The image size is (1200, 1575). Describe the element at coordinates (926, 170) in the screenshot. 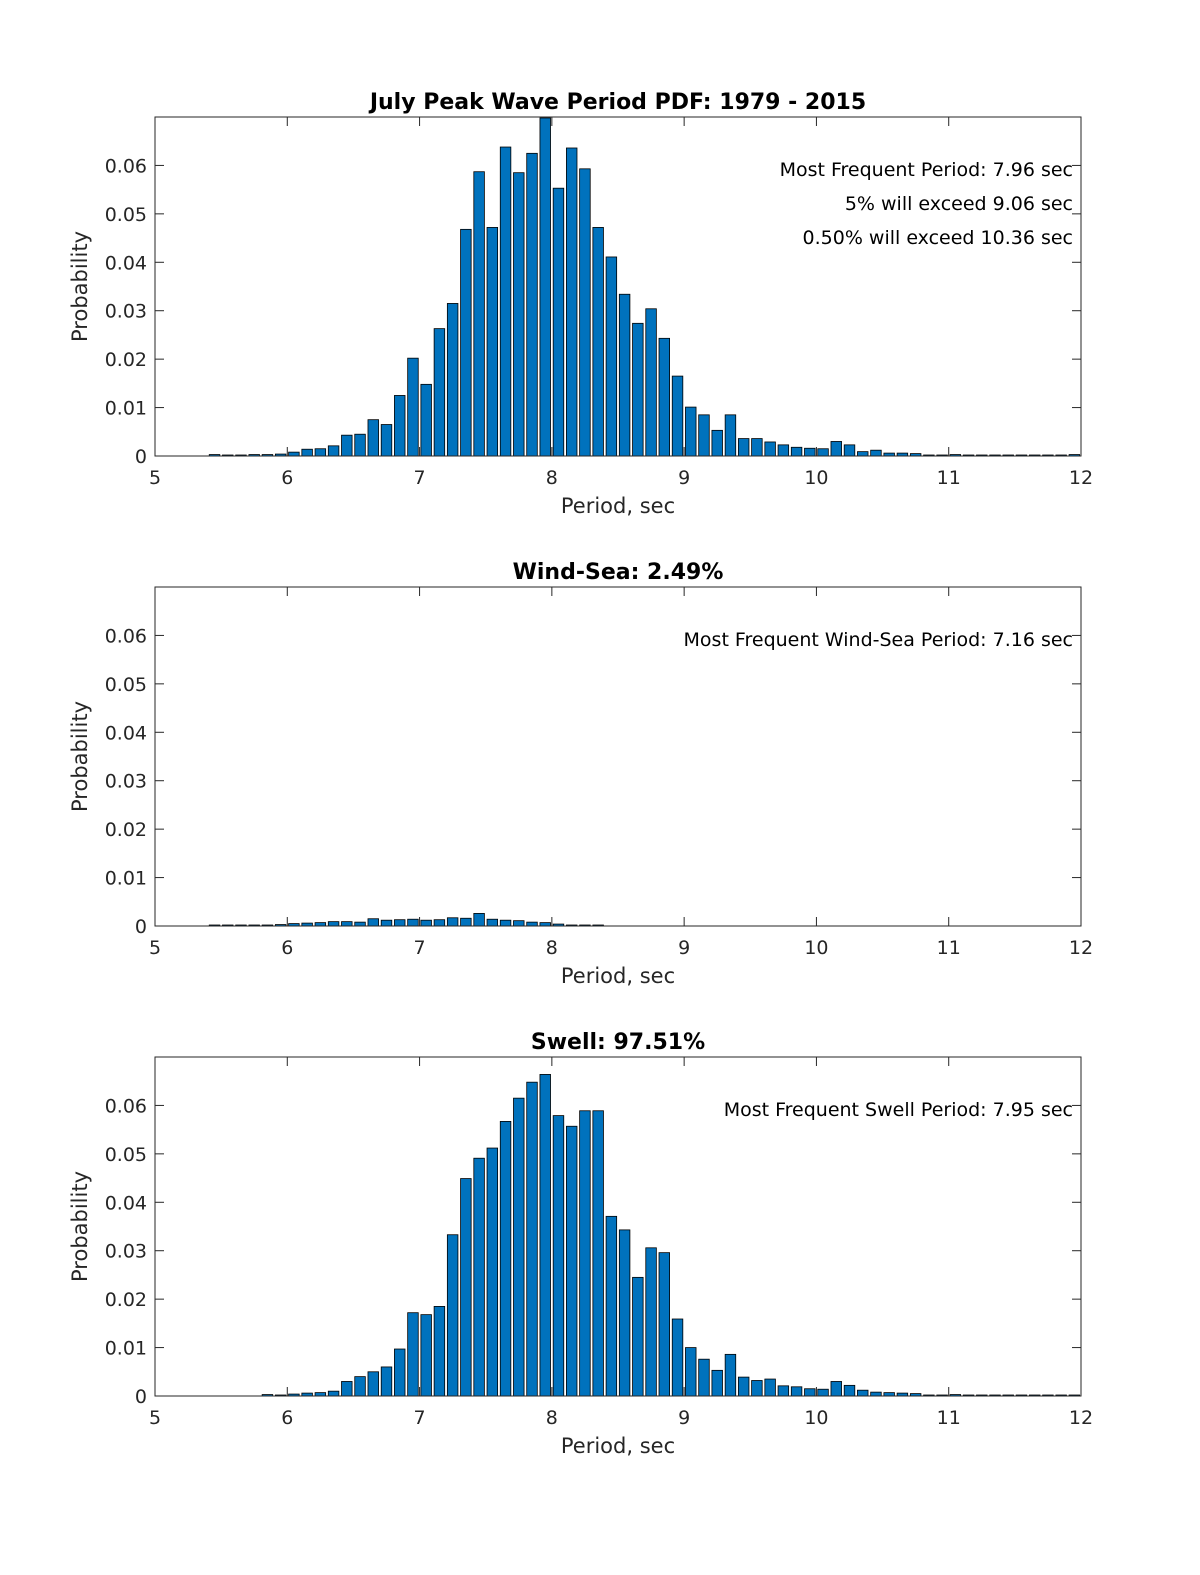

I see `annotation-text: Most Frequent Period: 7.96 sec` at that location.